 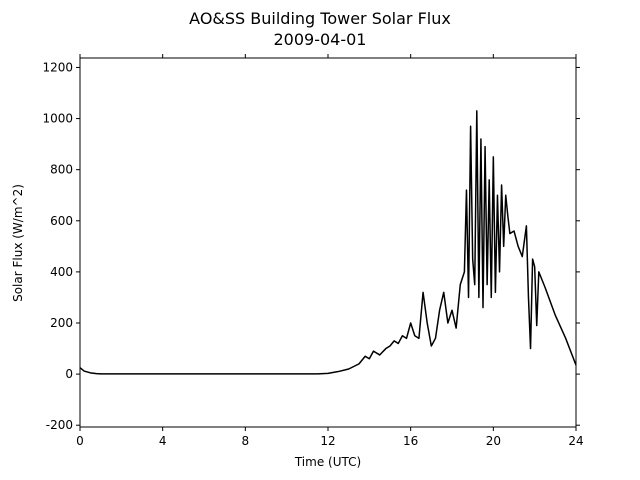 What do you see at coordinates (163, 441) in the screenshot?
I see `x-tick-label: 4` at bounding box center [163, 441].